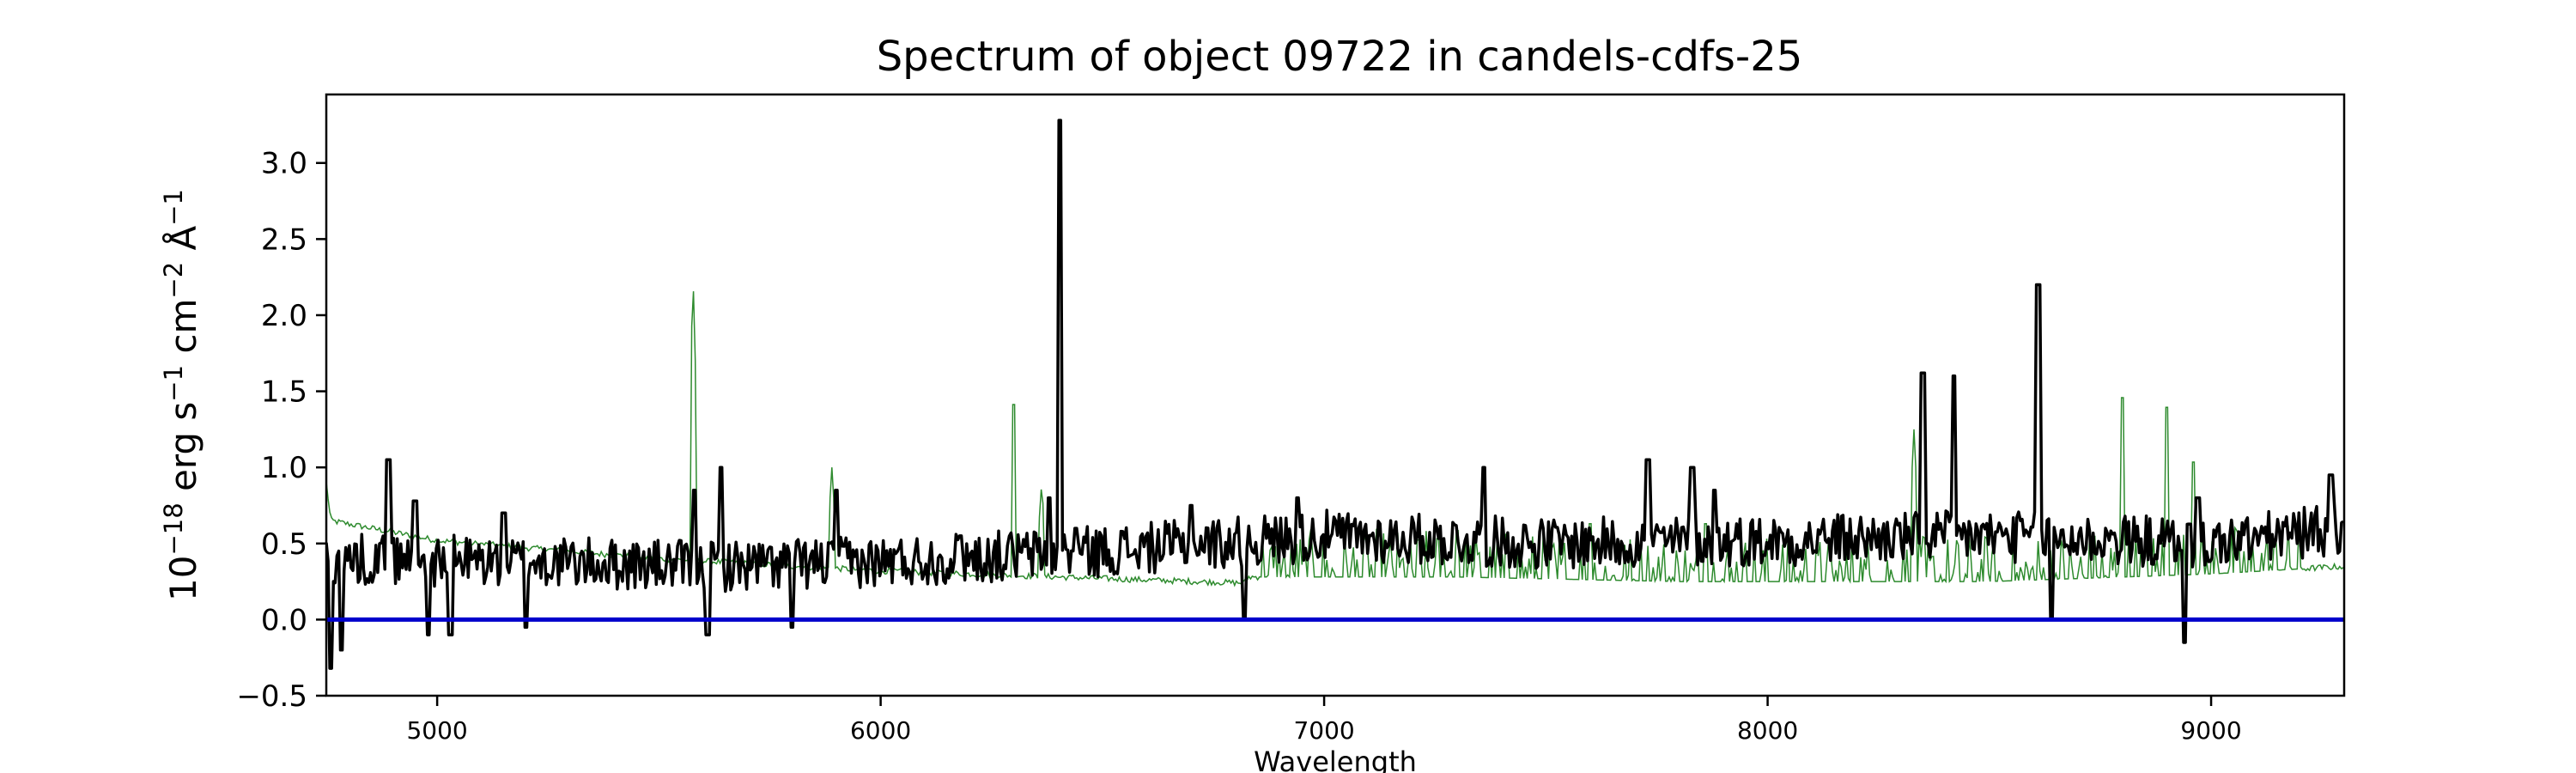 The width and height of the screenshot is (2576, 773). What do you see at coordinates (284, 316) in the screenshot?
I see `y-tick-label: 2.0` at bounding box center [284, 316].